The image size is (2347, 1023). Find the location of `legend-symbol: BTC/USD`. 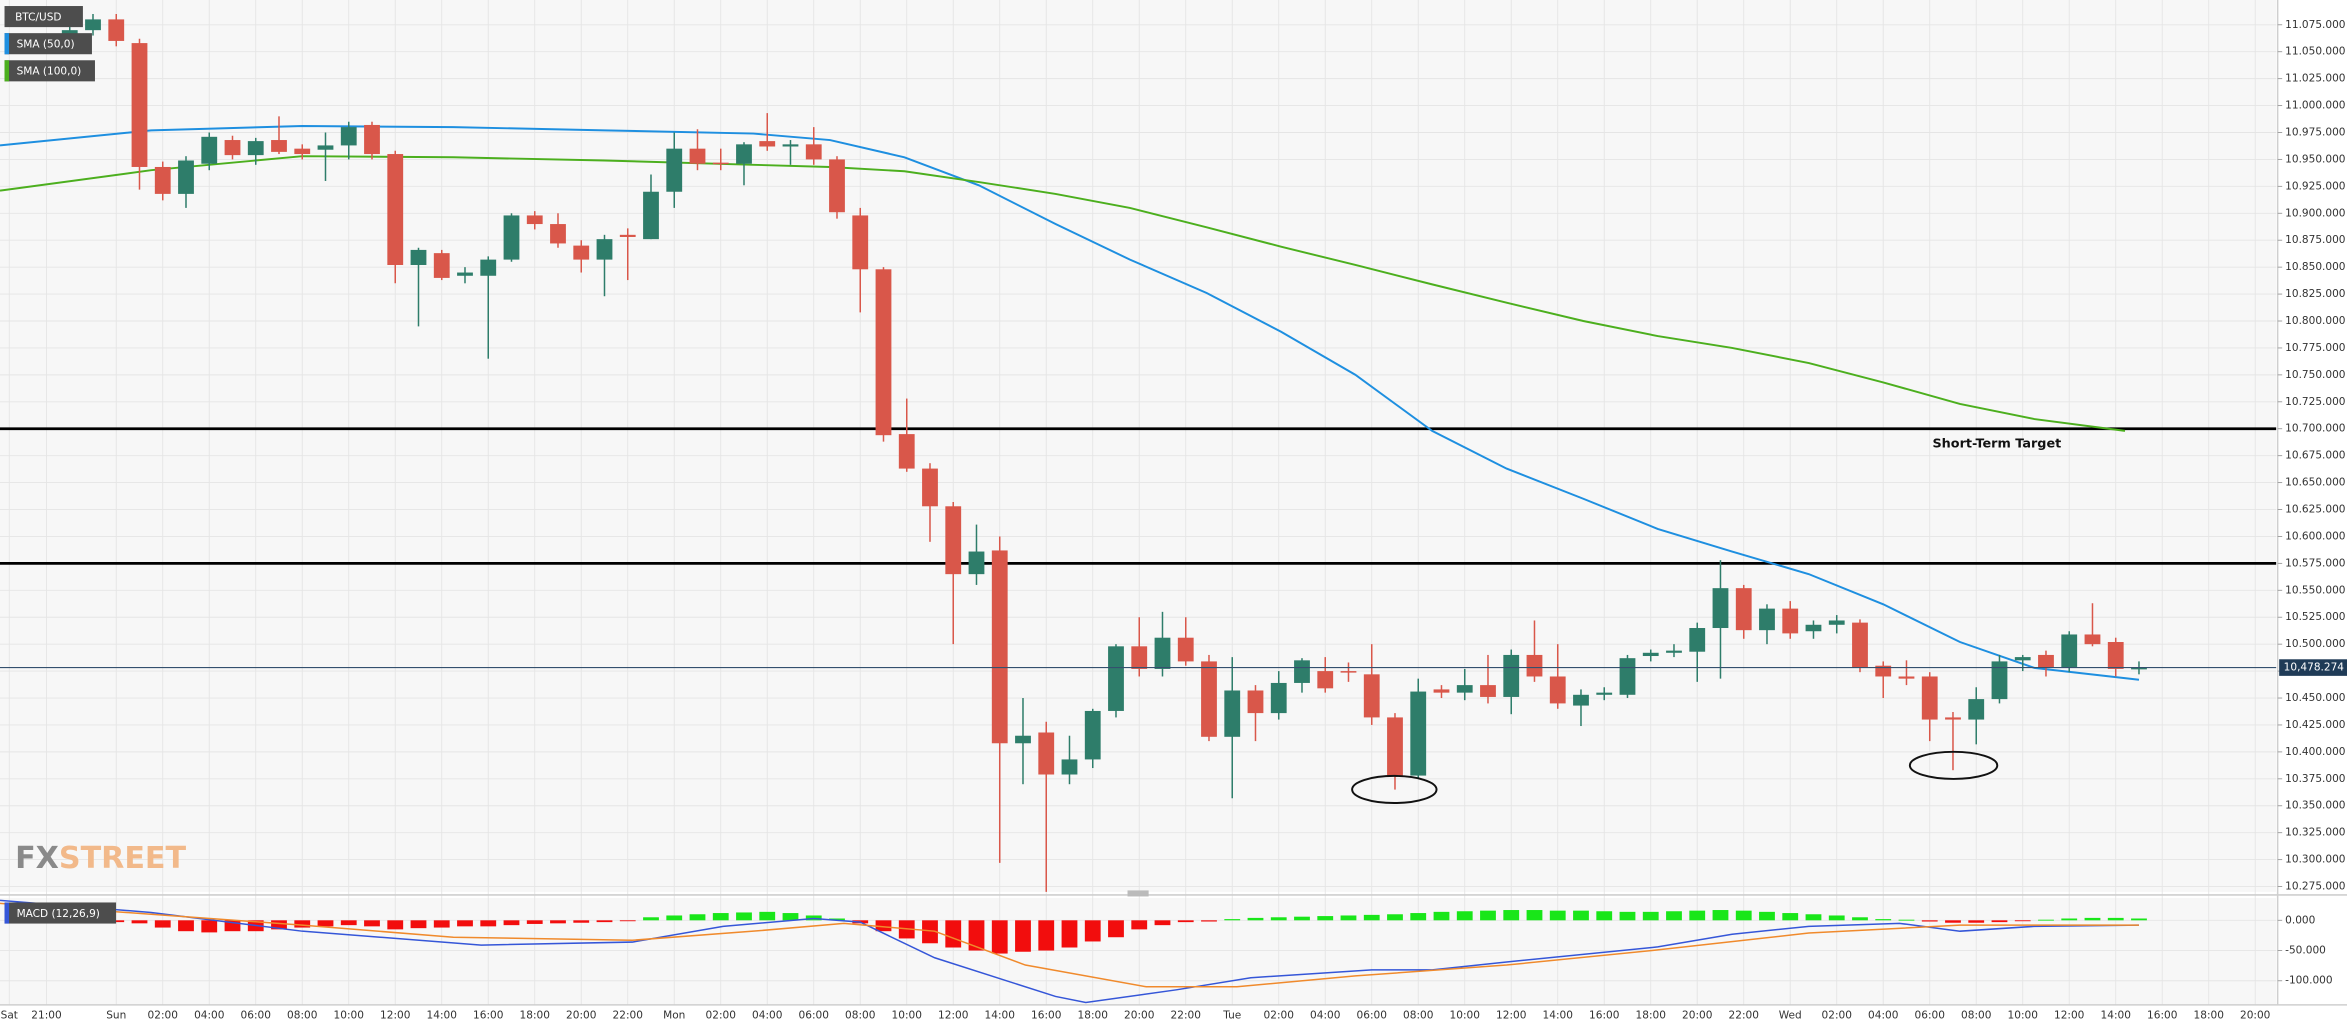

legend-symbol: BTC/USD is located at coordinates (38, 17).